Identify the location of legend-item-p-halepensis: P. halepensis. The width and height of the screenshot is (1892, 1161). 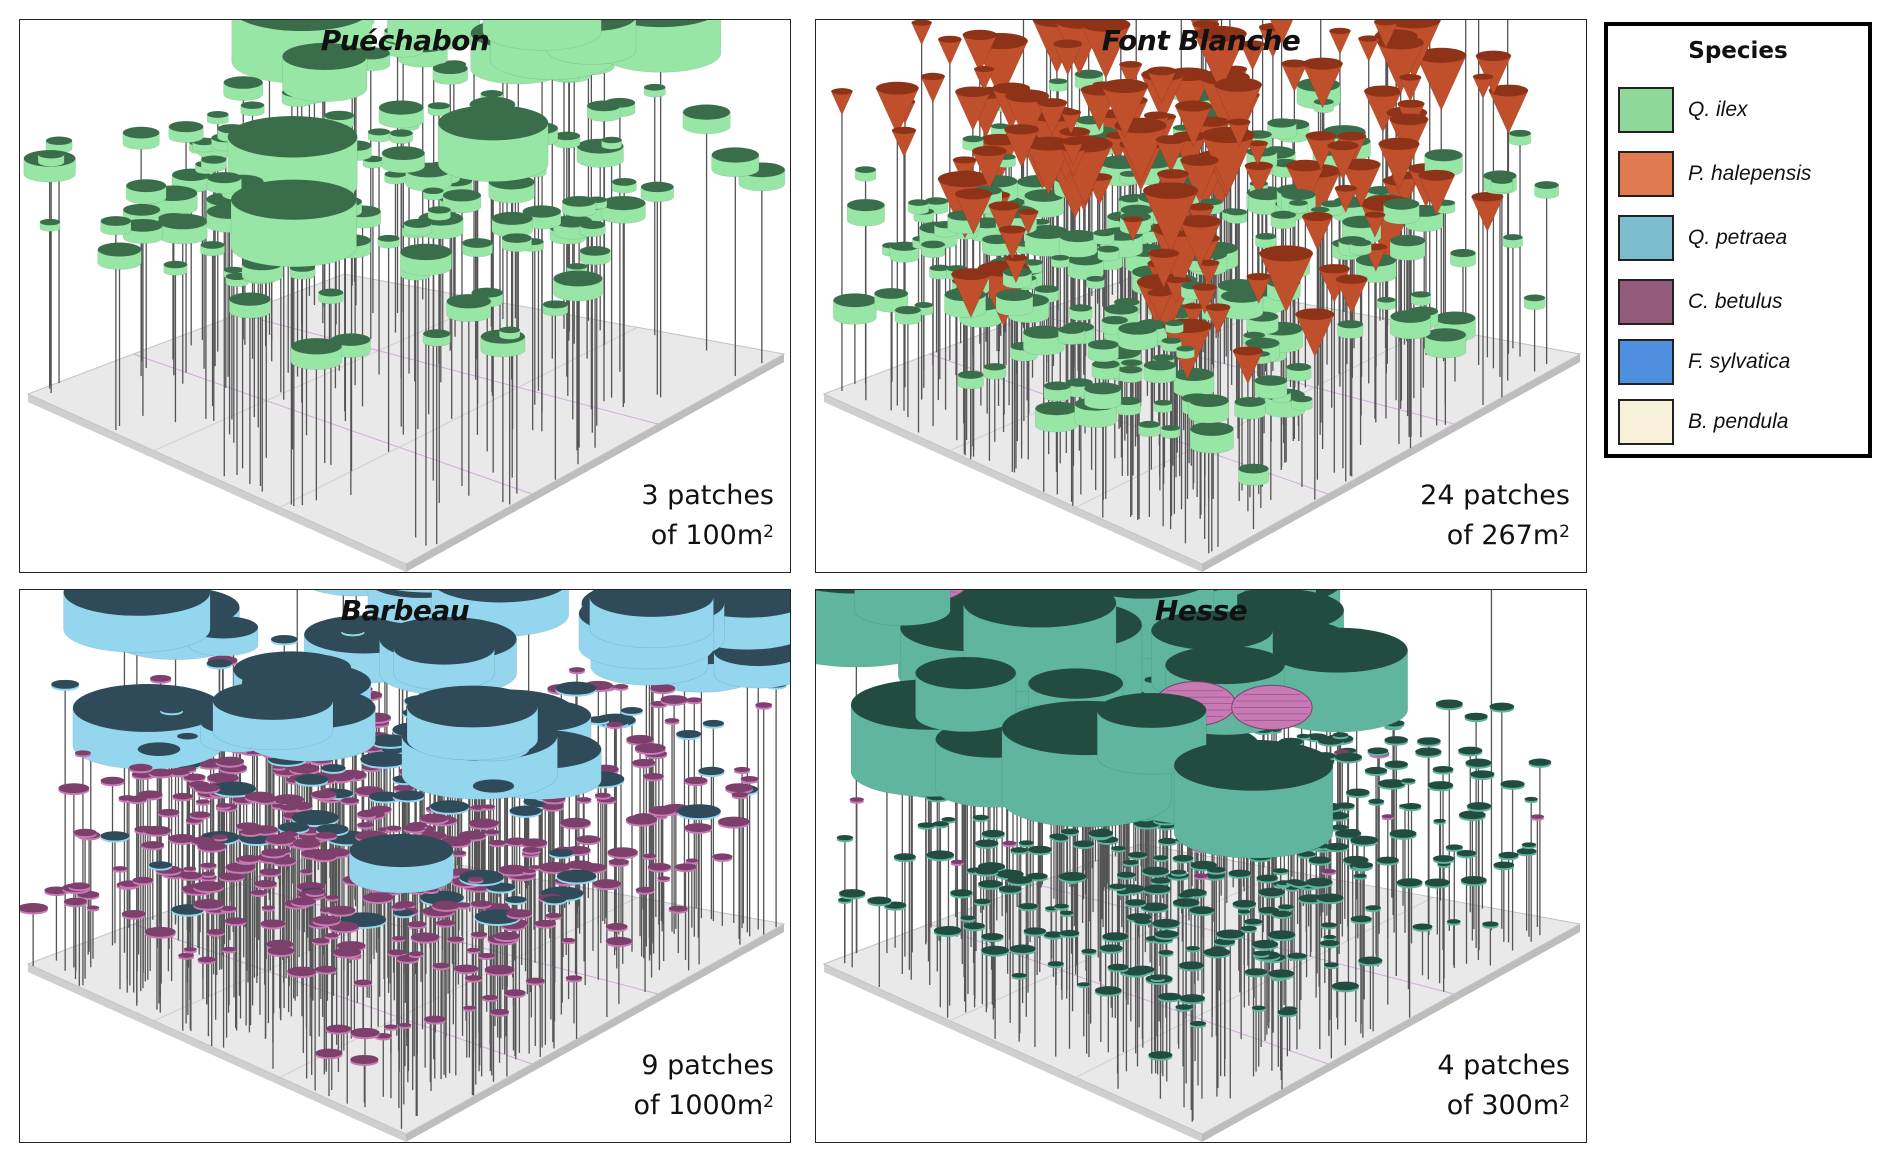
(1714, 174).